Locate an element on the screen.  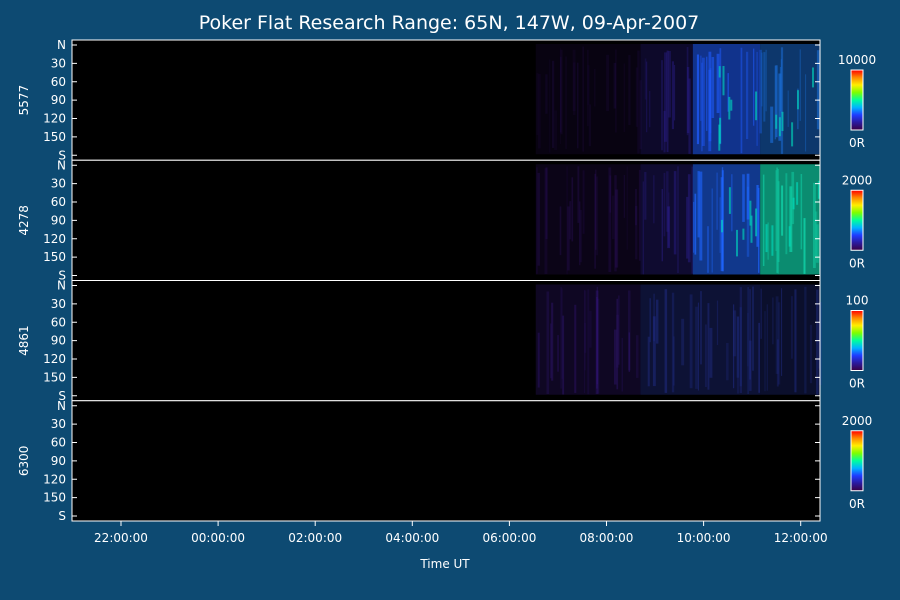
x-tick-label: 06:00:00 is located at coordinates (509, 538).